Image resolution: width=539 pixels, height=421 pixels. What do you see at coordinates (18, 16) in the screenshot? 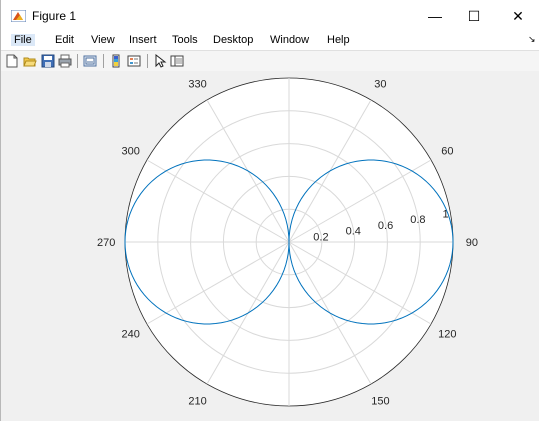
I see `matlab-figure-icon` at bounding box center [18, 16].